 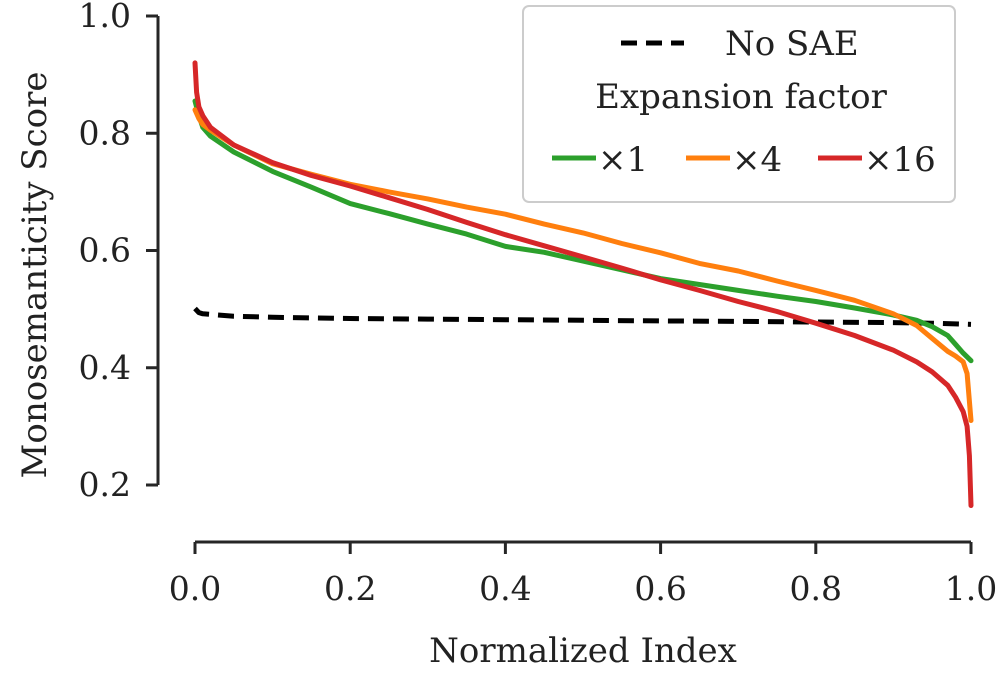 What do you see at coordinates (582, 316) in the screenshot?
I see `series-line-no-sae` at bounding box center [582, 316].